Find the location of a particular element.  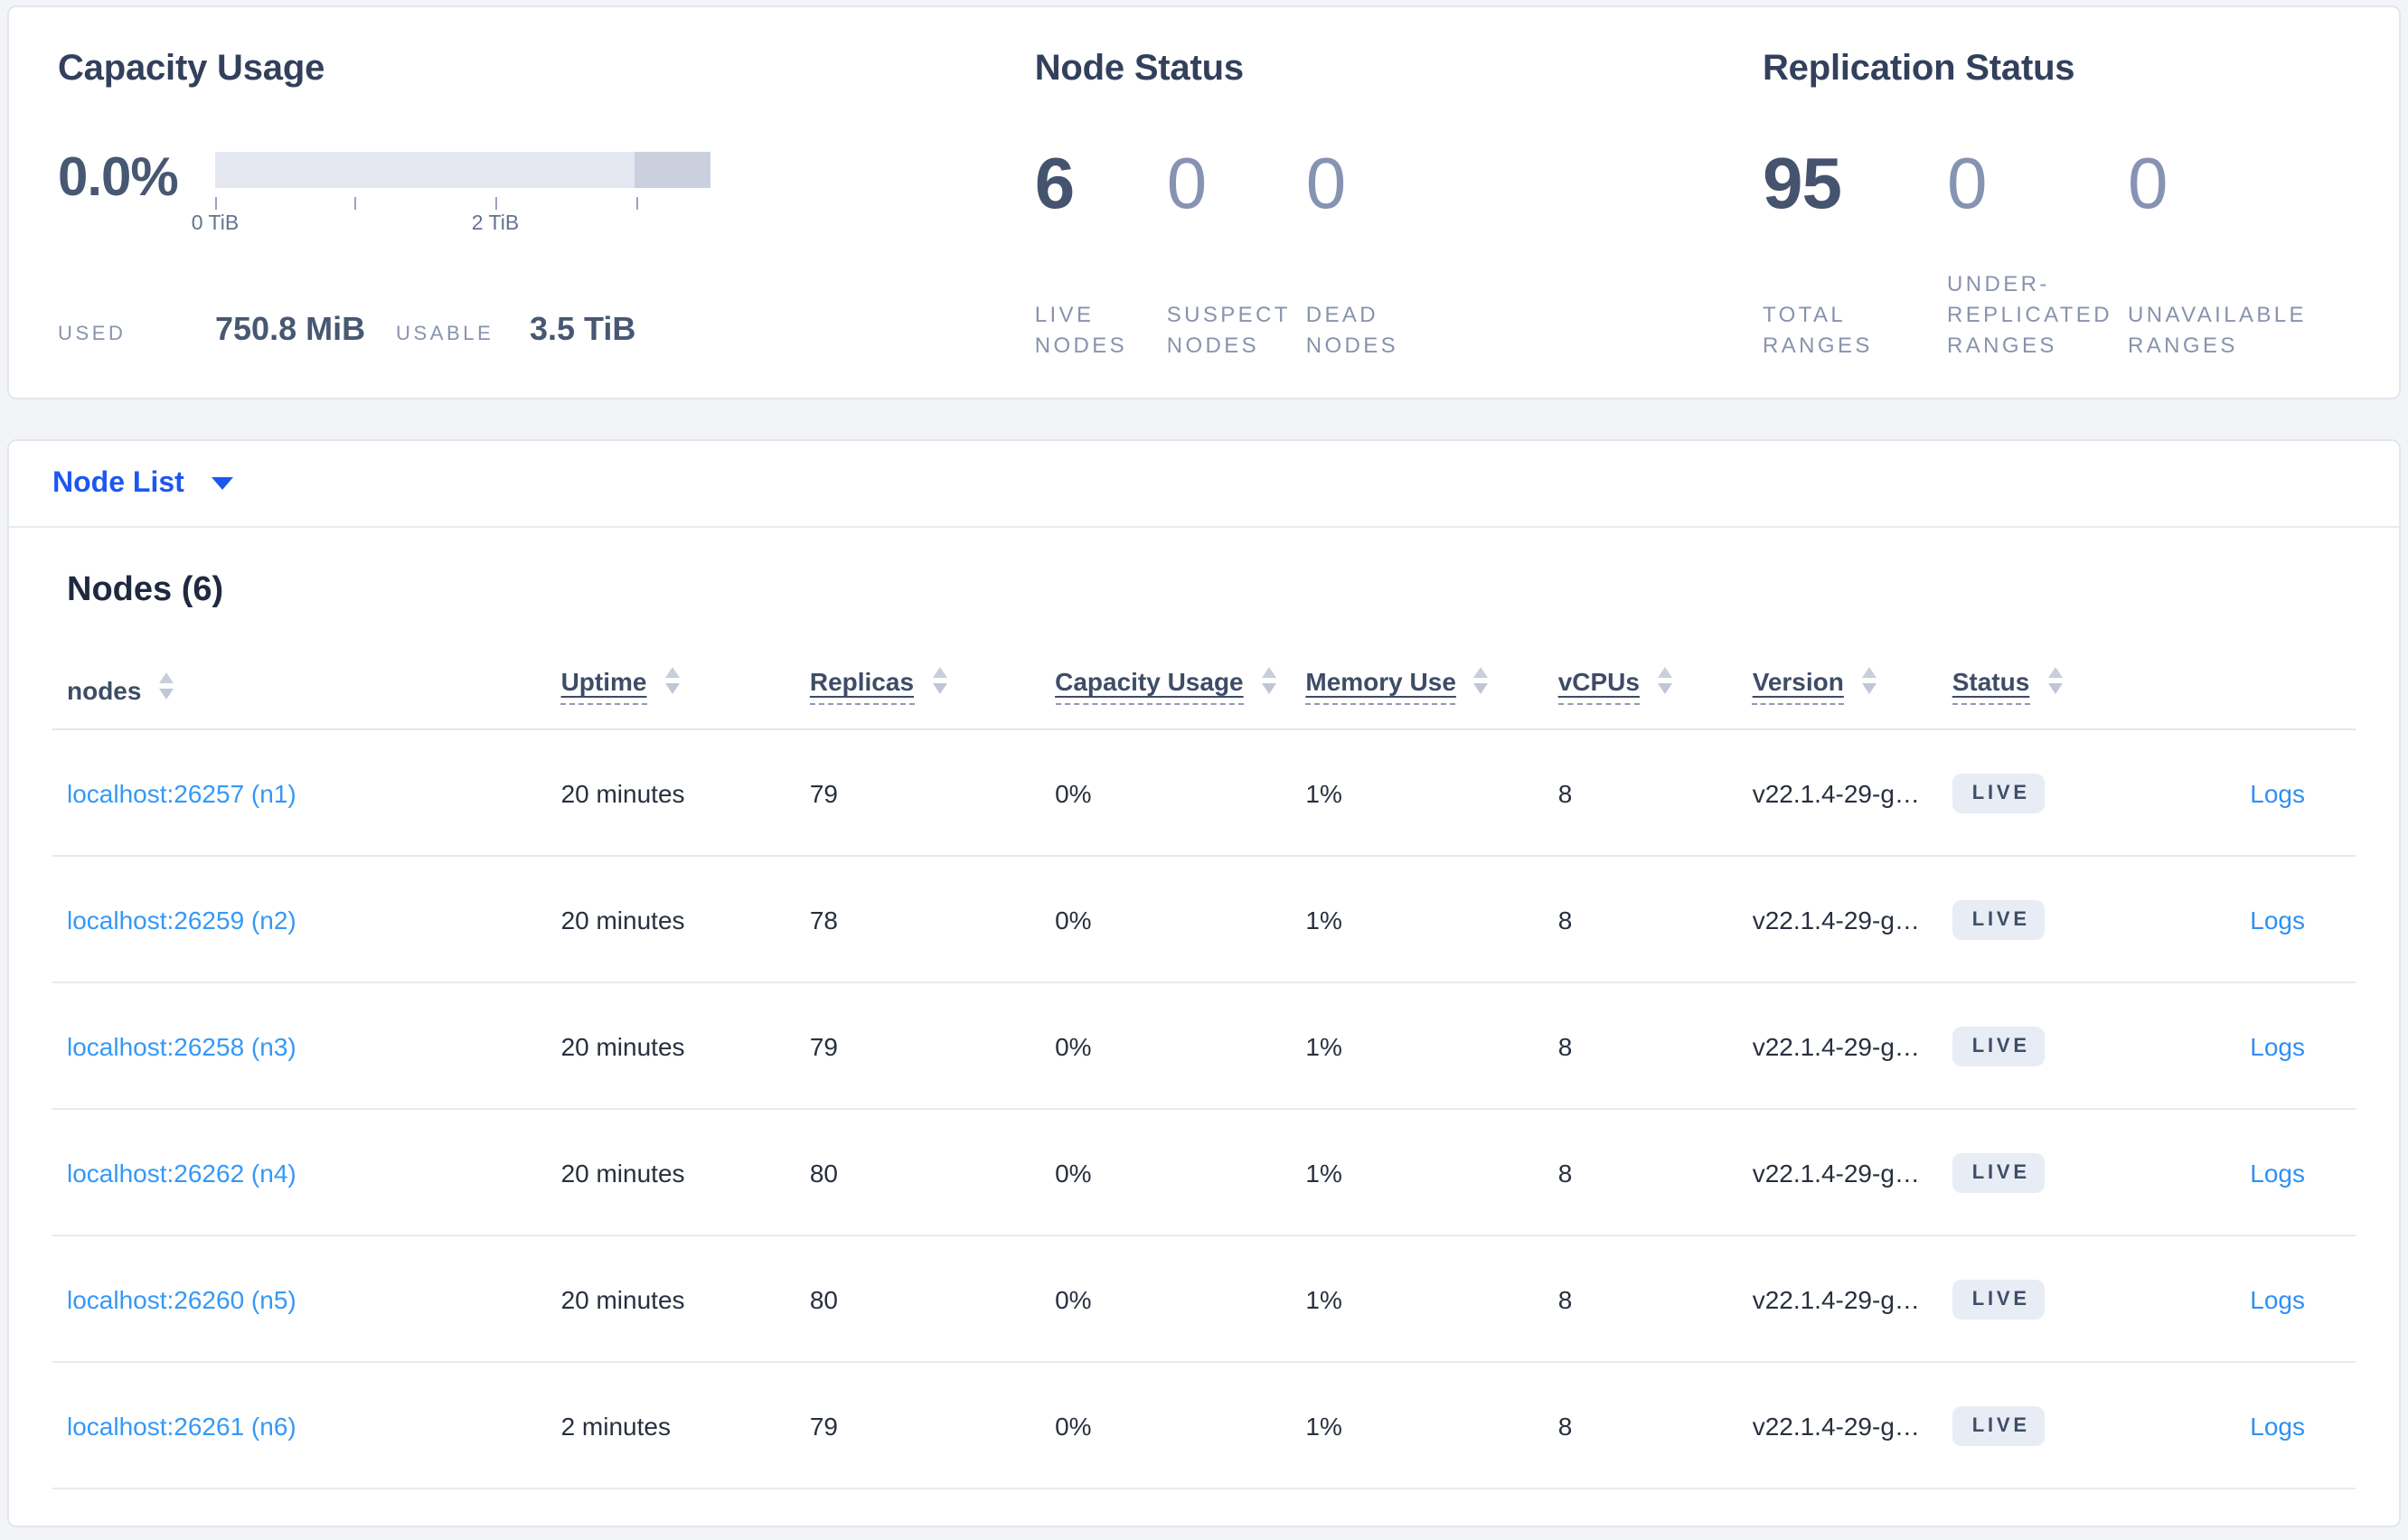

capacity-axis-tick is located at coordinates (637, 203).